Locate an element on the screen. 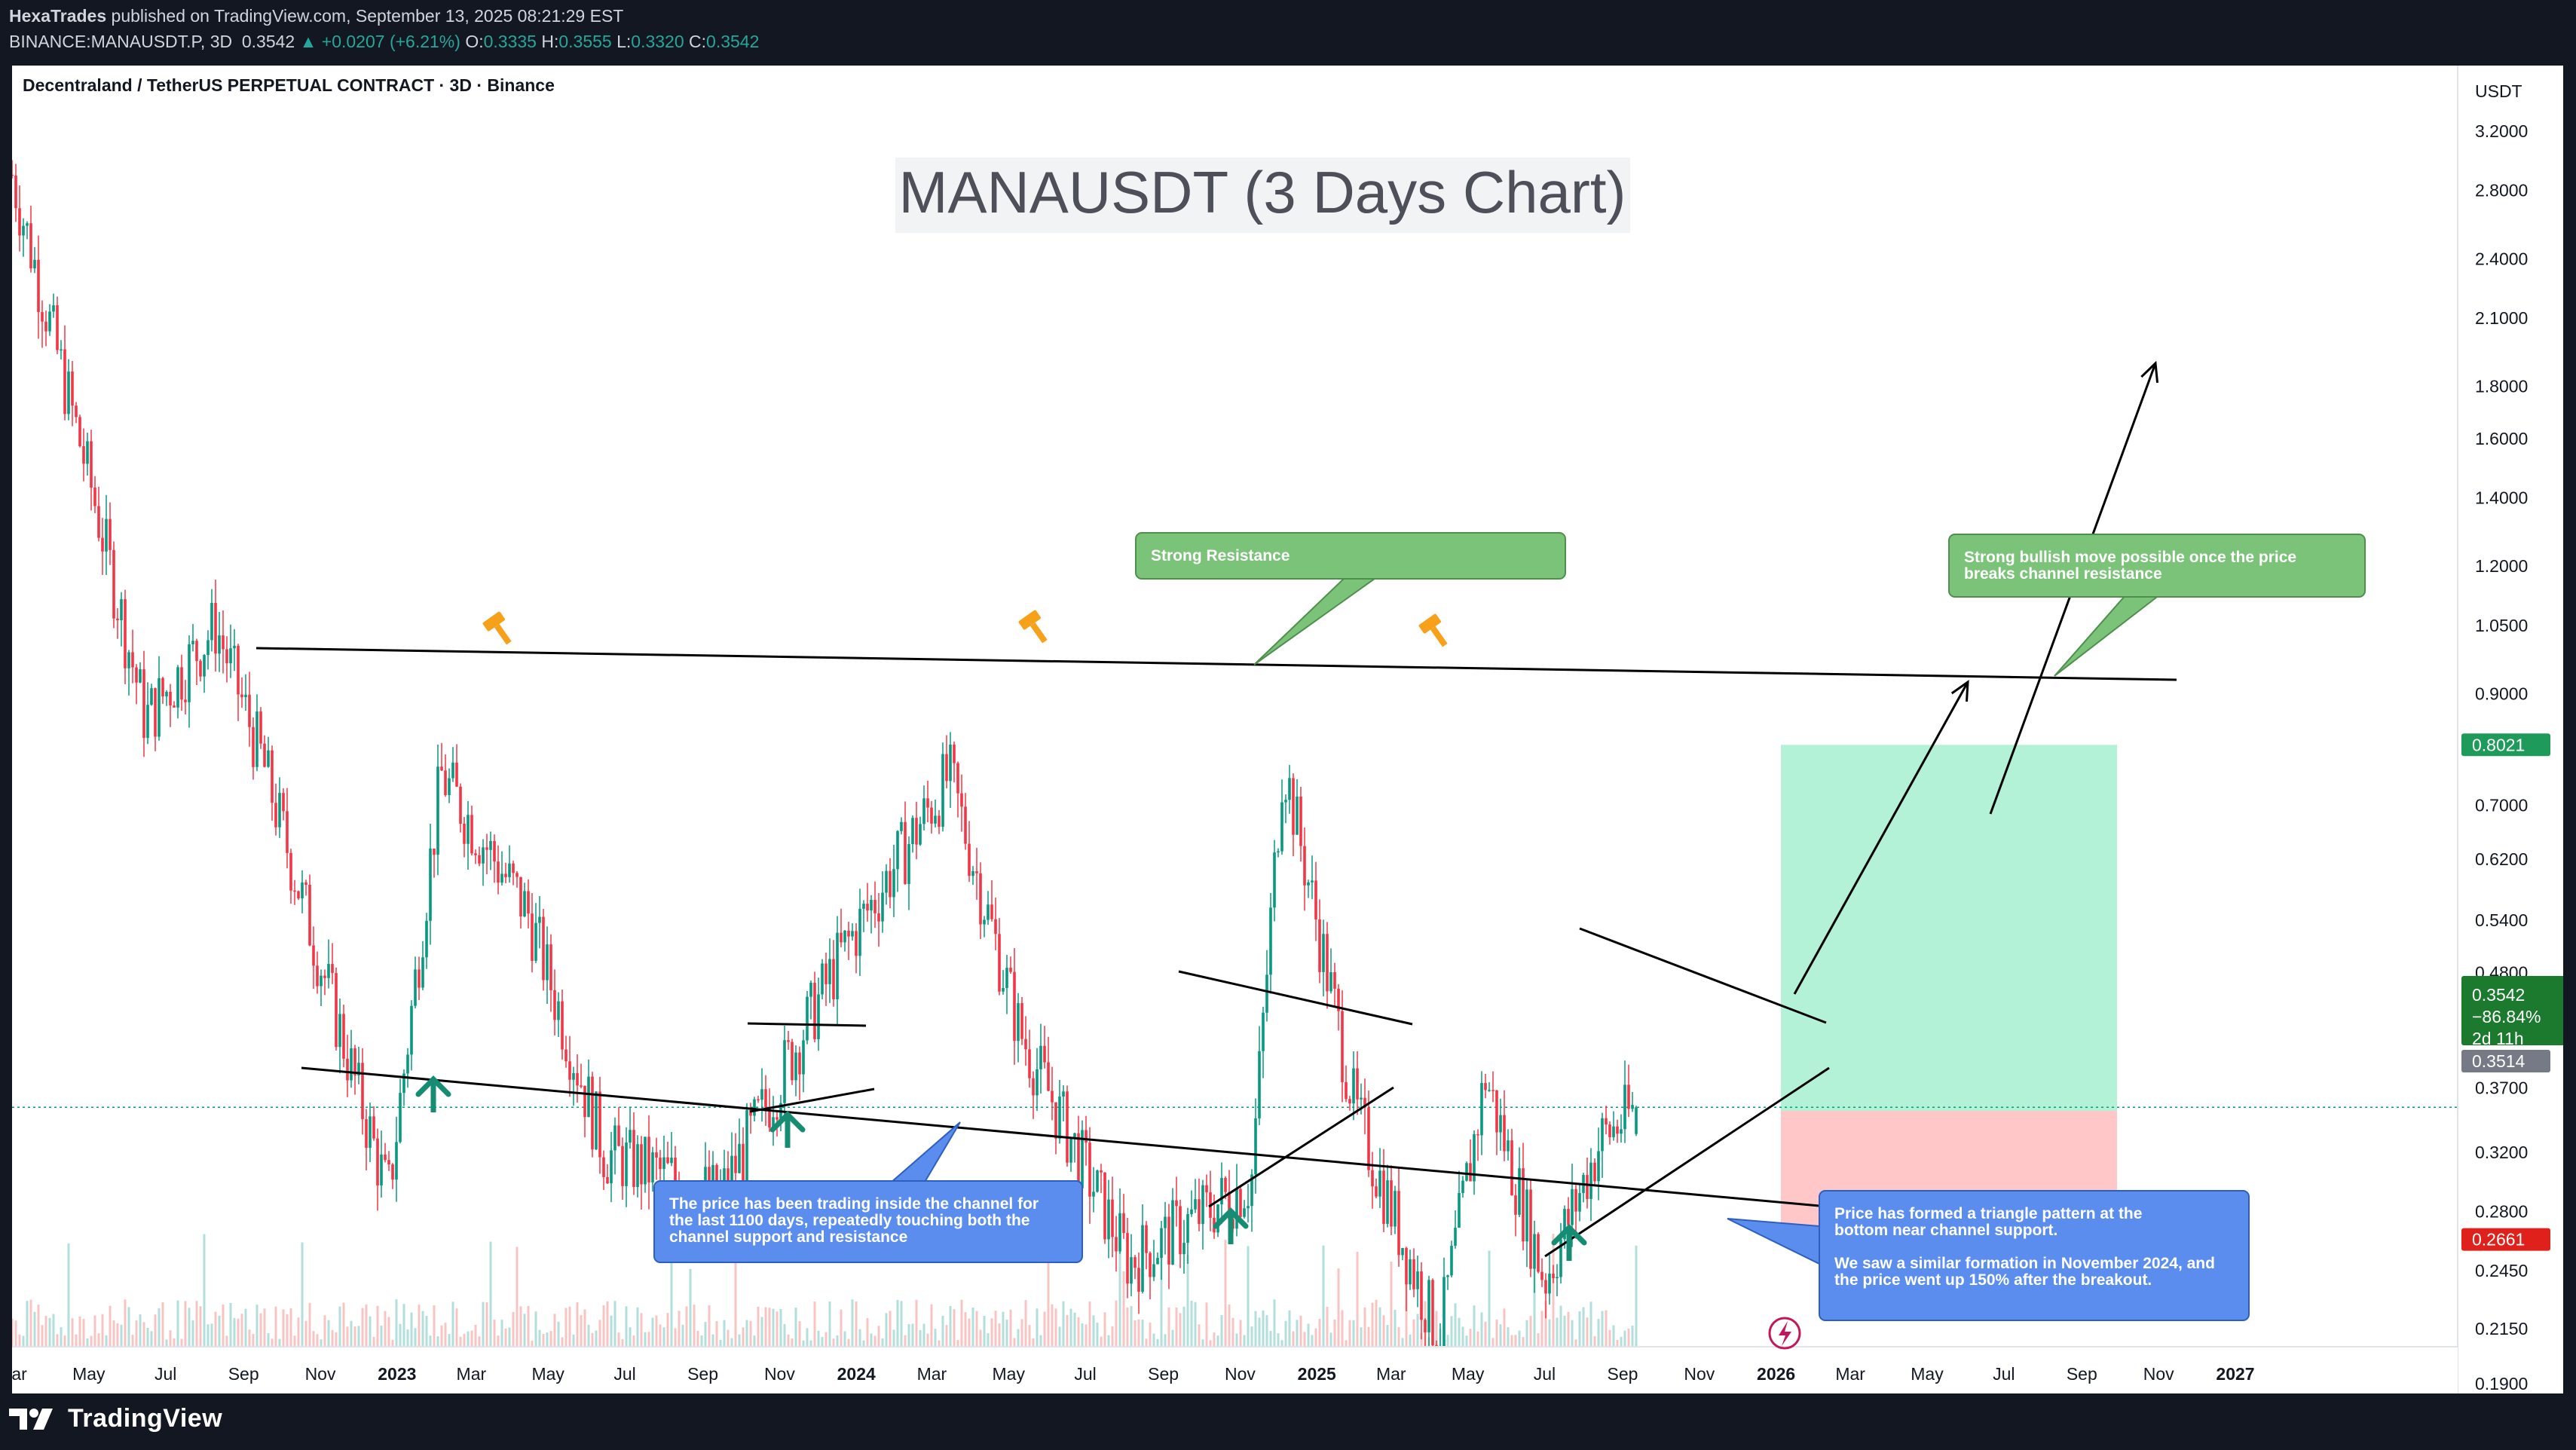 The image size is (2576, 1450). triangle-2025-lower-line is located at coordinates (1687, 1162).